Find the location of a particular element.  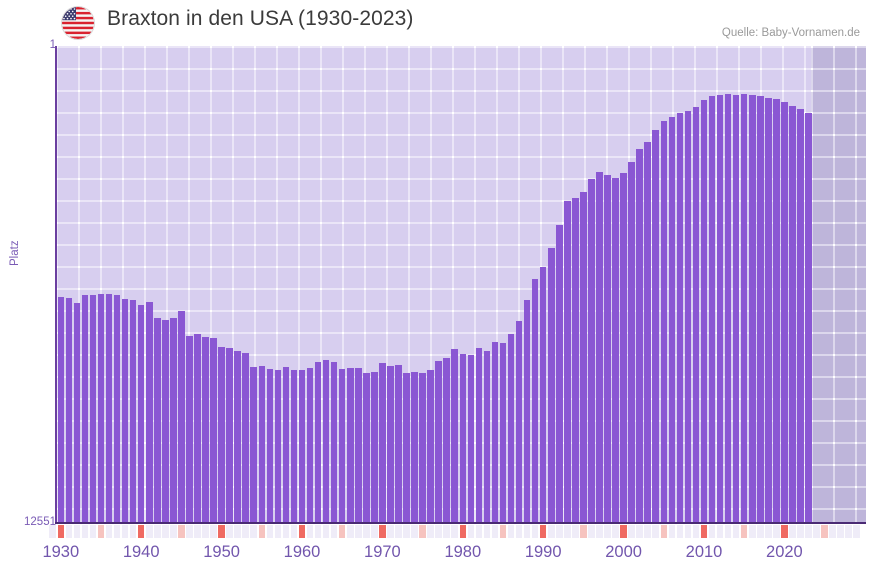

y-axis-tick-top: 1 is located at coordinates (52, 45).